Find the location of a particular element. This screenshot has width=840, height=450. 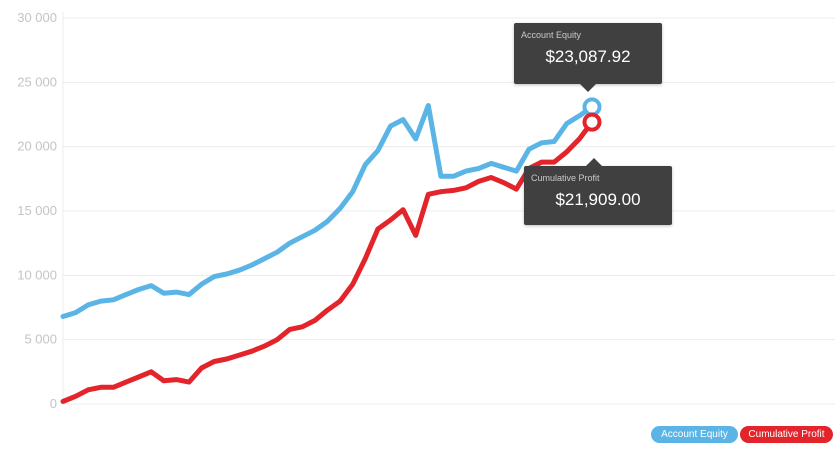

legend-item-cumulative-profit: Cumulative Profit is located at coordinates (786, 434).